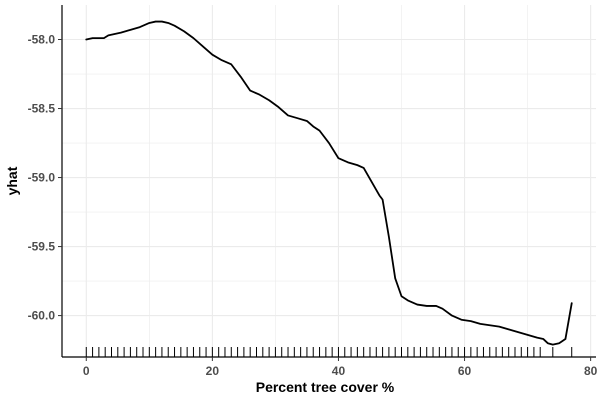 The width and height of the screenshot is (600, 400). What do you see at coordinates (42, 247) in the screenshot?
I see `y-tick-label: -59.5` at bounding box center [42, 247].